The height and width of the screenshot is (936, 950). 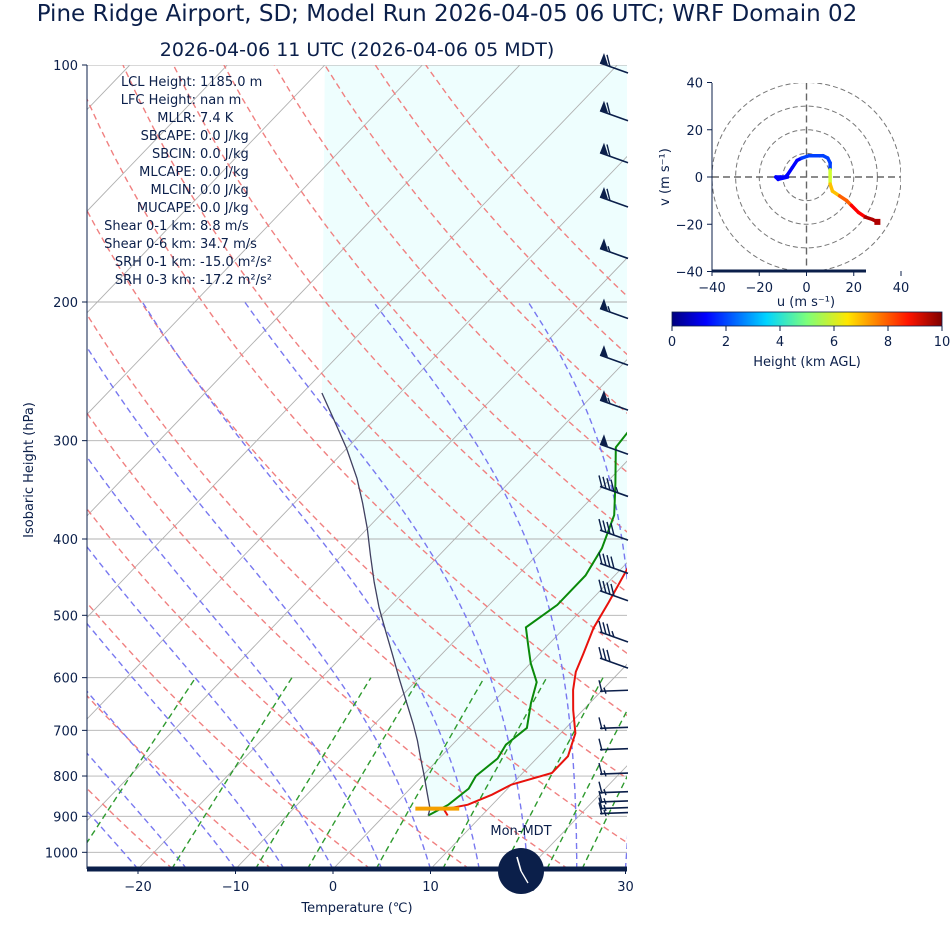 What do you see at coordinates (672, 342) in the screenshot?
I see `colorbar-tick-label: 0` at bounding box center [672, 342].